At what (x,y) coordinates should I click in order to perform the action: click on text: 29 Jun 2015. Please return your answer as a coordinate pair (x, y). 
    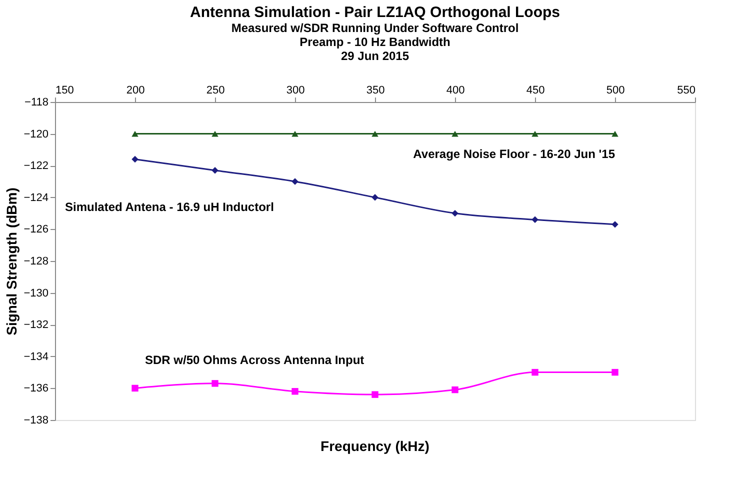
    Looking at the image, I should click on (375, 56).